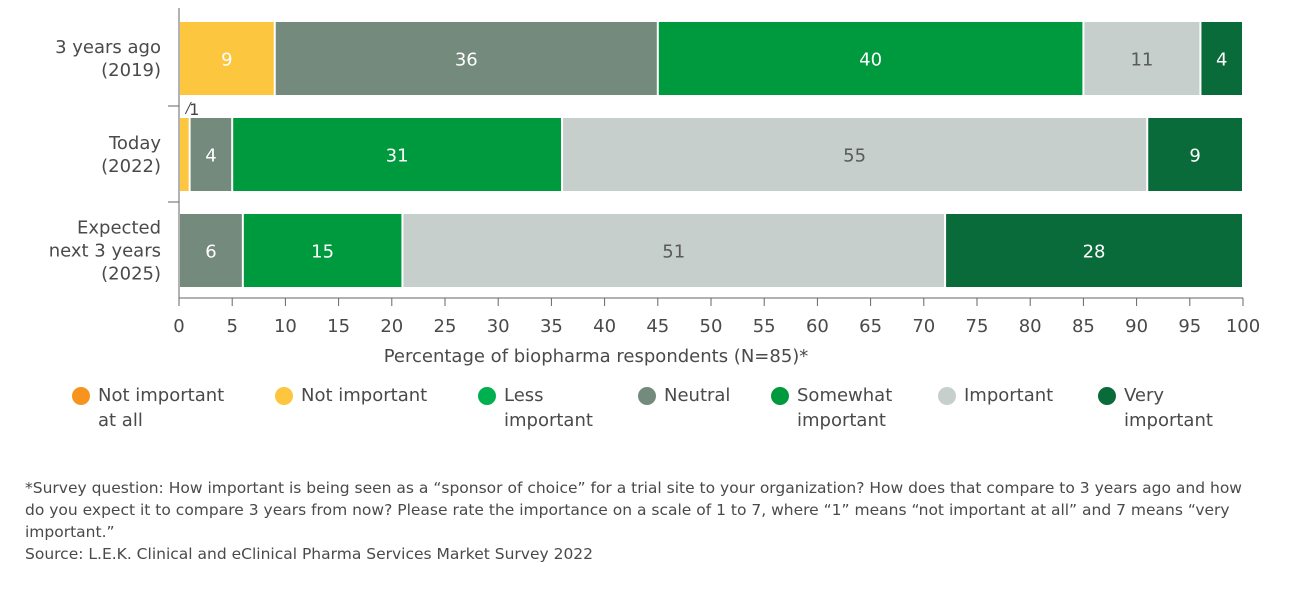 This screenshot has width=1300, height=591. Describe the element at coordinates (376, 408) in the screenshot. I see `legend-item: Not important` at that location.